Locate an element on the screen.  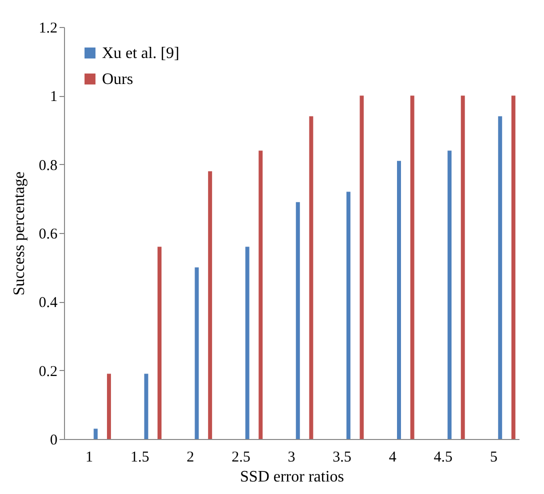
x-tick-label: 5 is located at coordinates (494, 458).